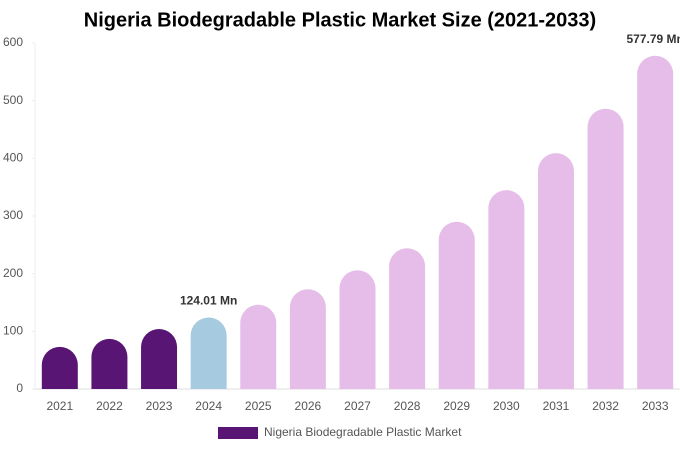  I want to click on y-tick-label: 300, so click(13, 215).